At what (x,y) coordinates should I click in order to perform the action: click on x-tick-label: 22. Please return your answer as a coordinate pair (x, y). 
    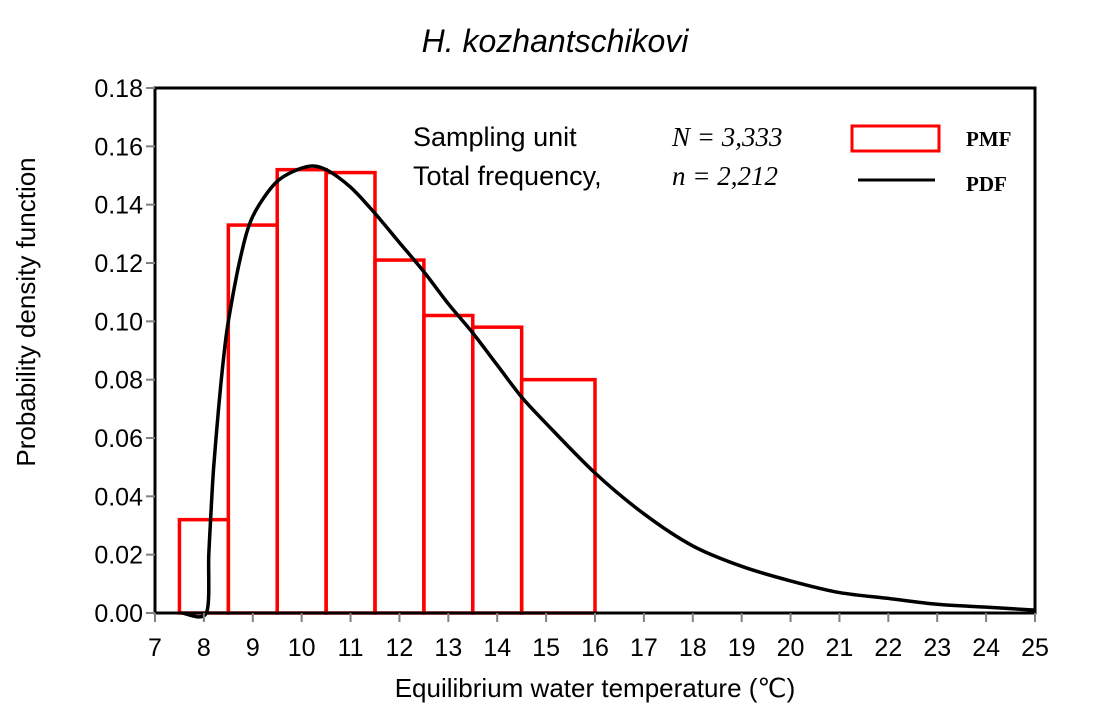
    Looking at the image, I should click on (888, 648).